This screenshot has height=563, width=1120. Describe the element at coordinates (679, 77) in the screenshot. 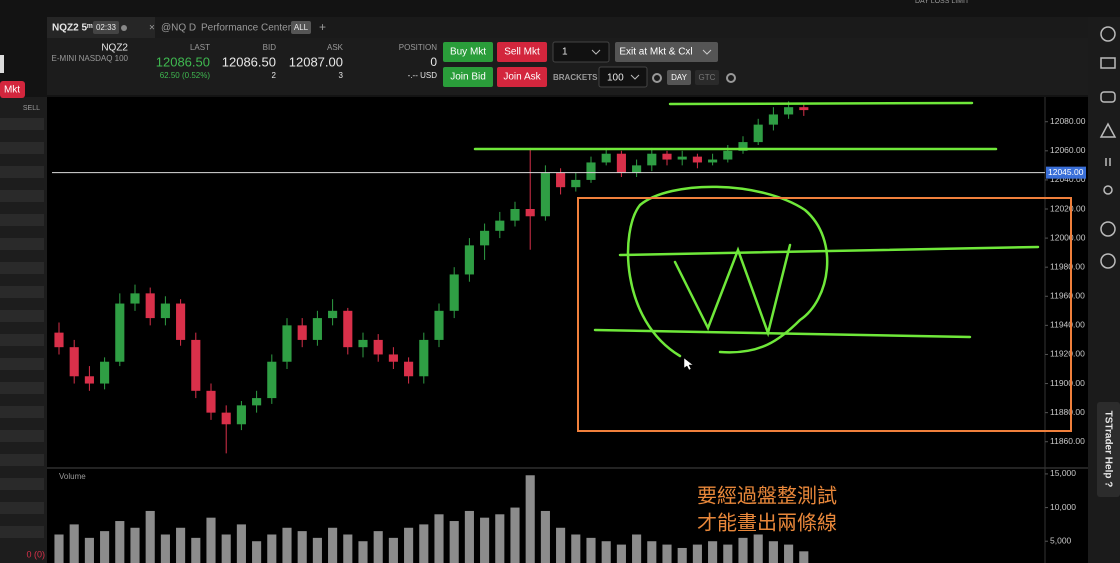

I see `day-button` at that location.